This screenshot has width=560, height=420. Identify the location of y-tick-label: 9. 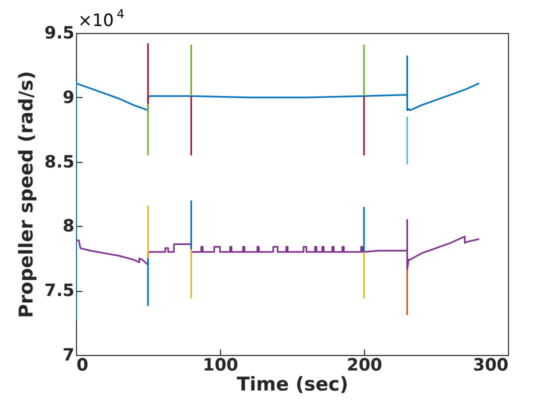
(68, 98).